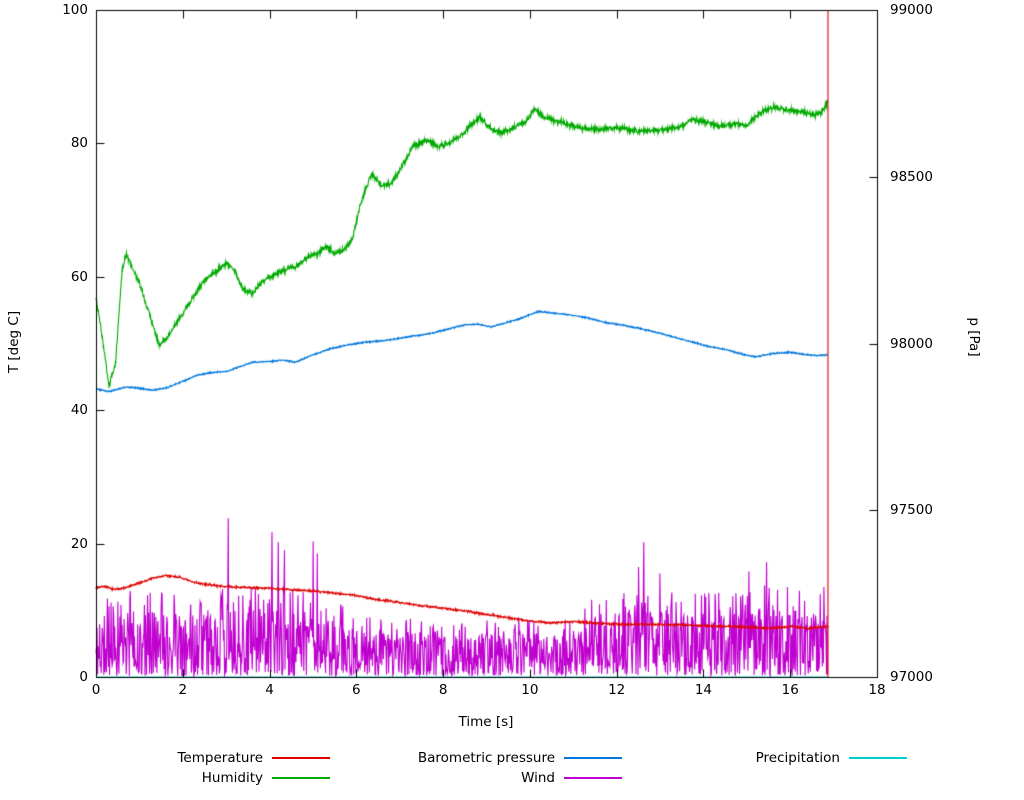 Image resolution: width=1024 pixels, height=800 pixels. What do you see at coordinates (165, 778) in the screenshot?
I see `legend-entry: Humidity` at bounding box center [165, 778].